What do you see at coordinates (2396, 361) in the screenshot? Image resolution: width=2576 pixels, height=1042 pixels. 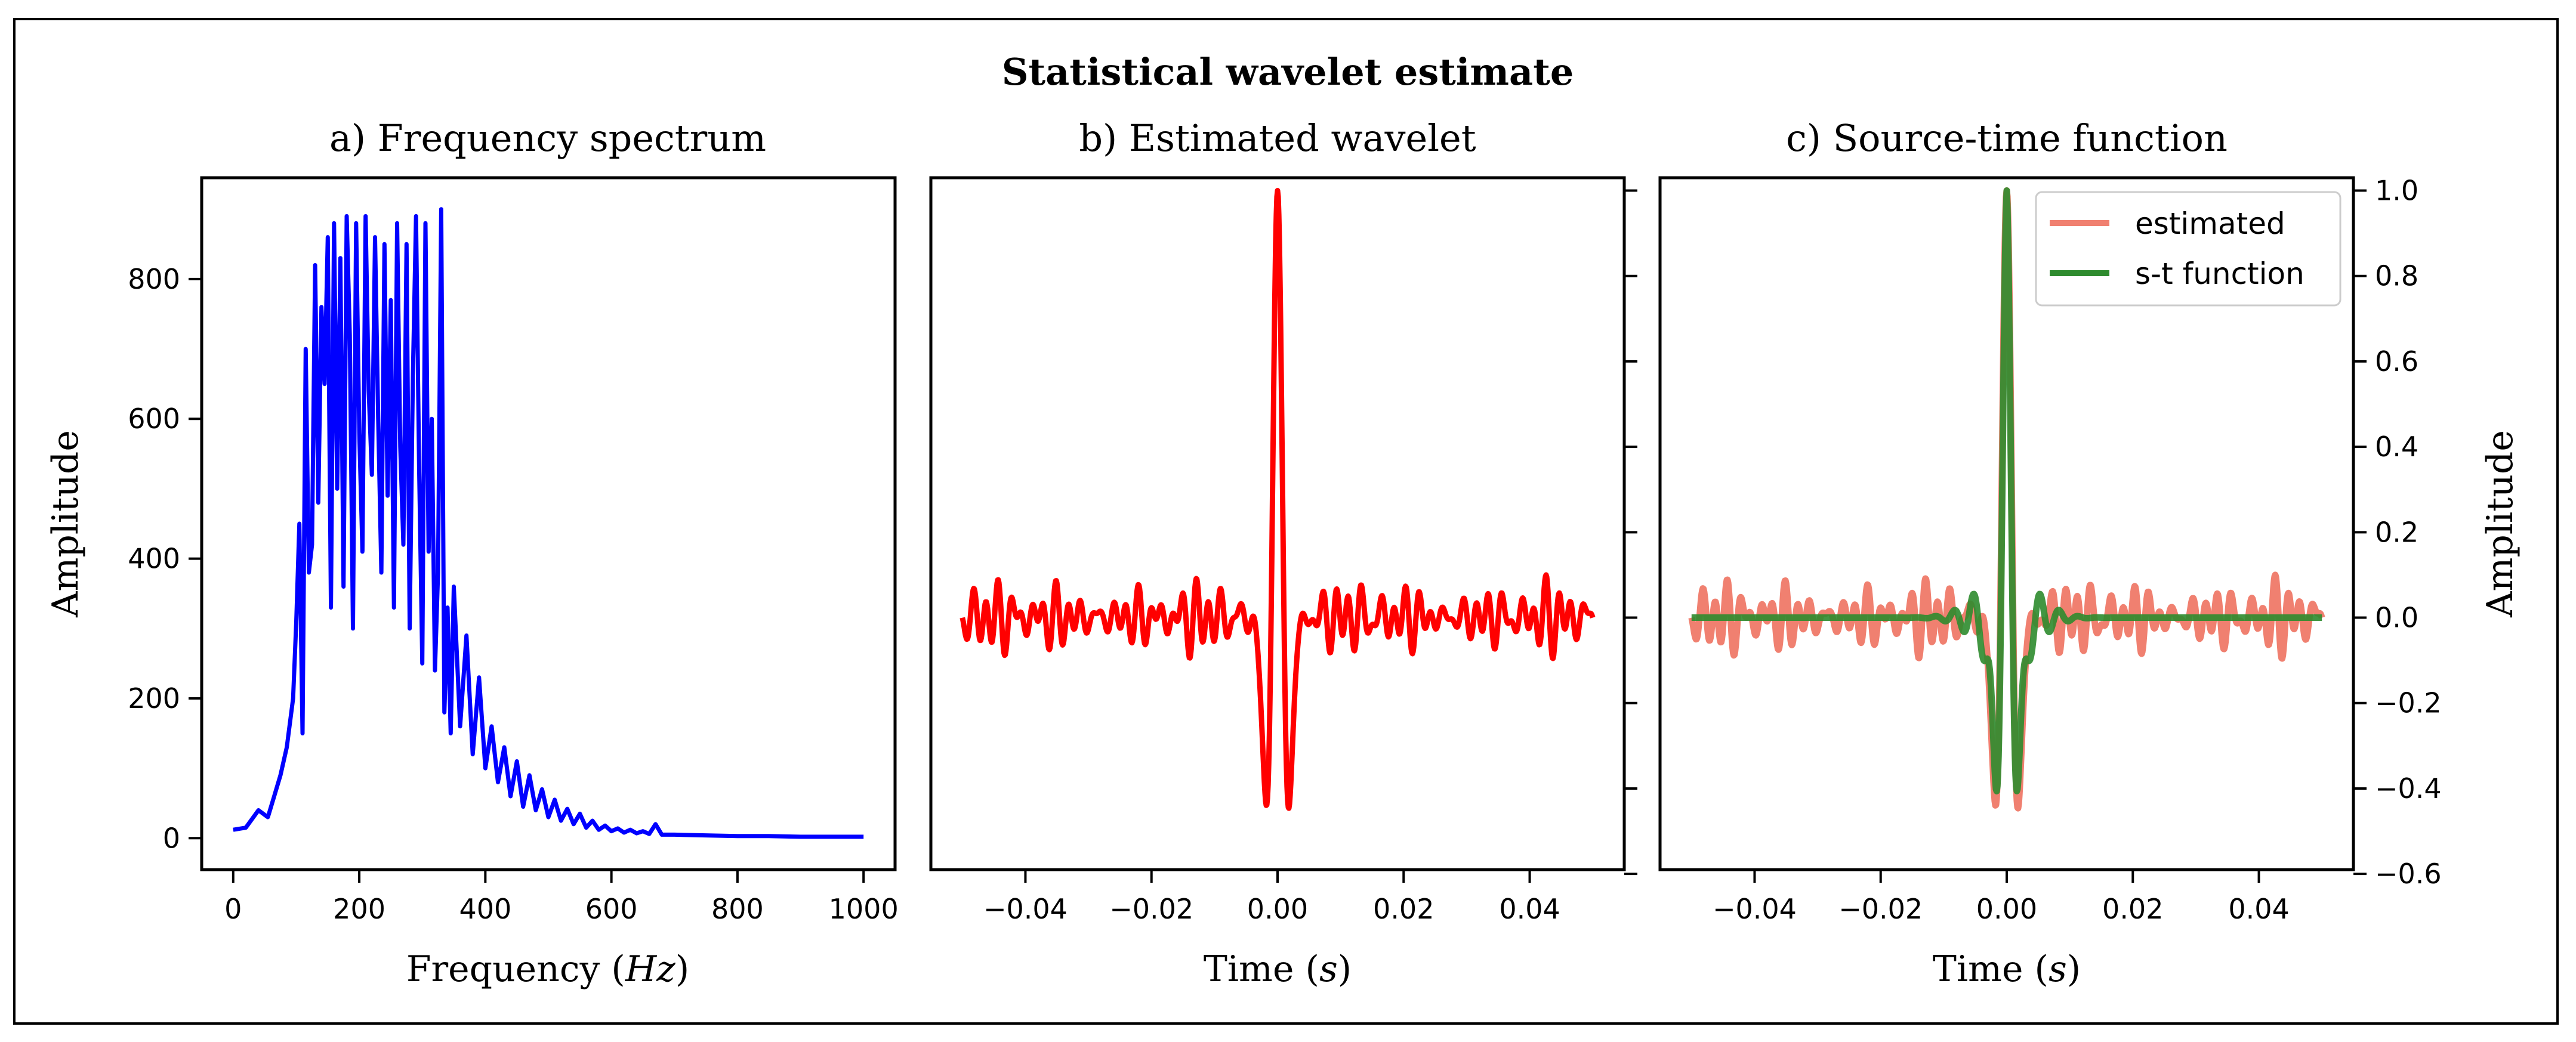 I see `panel-c-ytick-label: 0.6` at bounding box center [2396, 361].